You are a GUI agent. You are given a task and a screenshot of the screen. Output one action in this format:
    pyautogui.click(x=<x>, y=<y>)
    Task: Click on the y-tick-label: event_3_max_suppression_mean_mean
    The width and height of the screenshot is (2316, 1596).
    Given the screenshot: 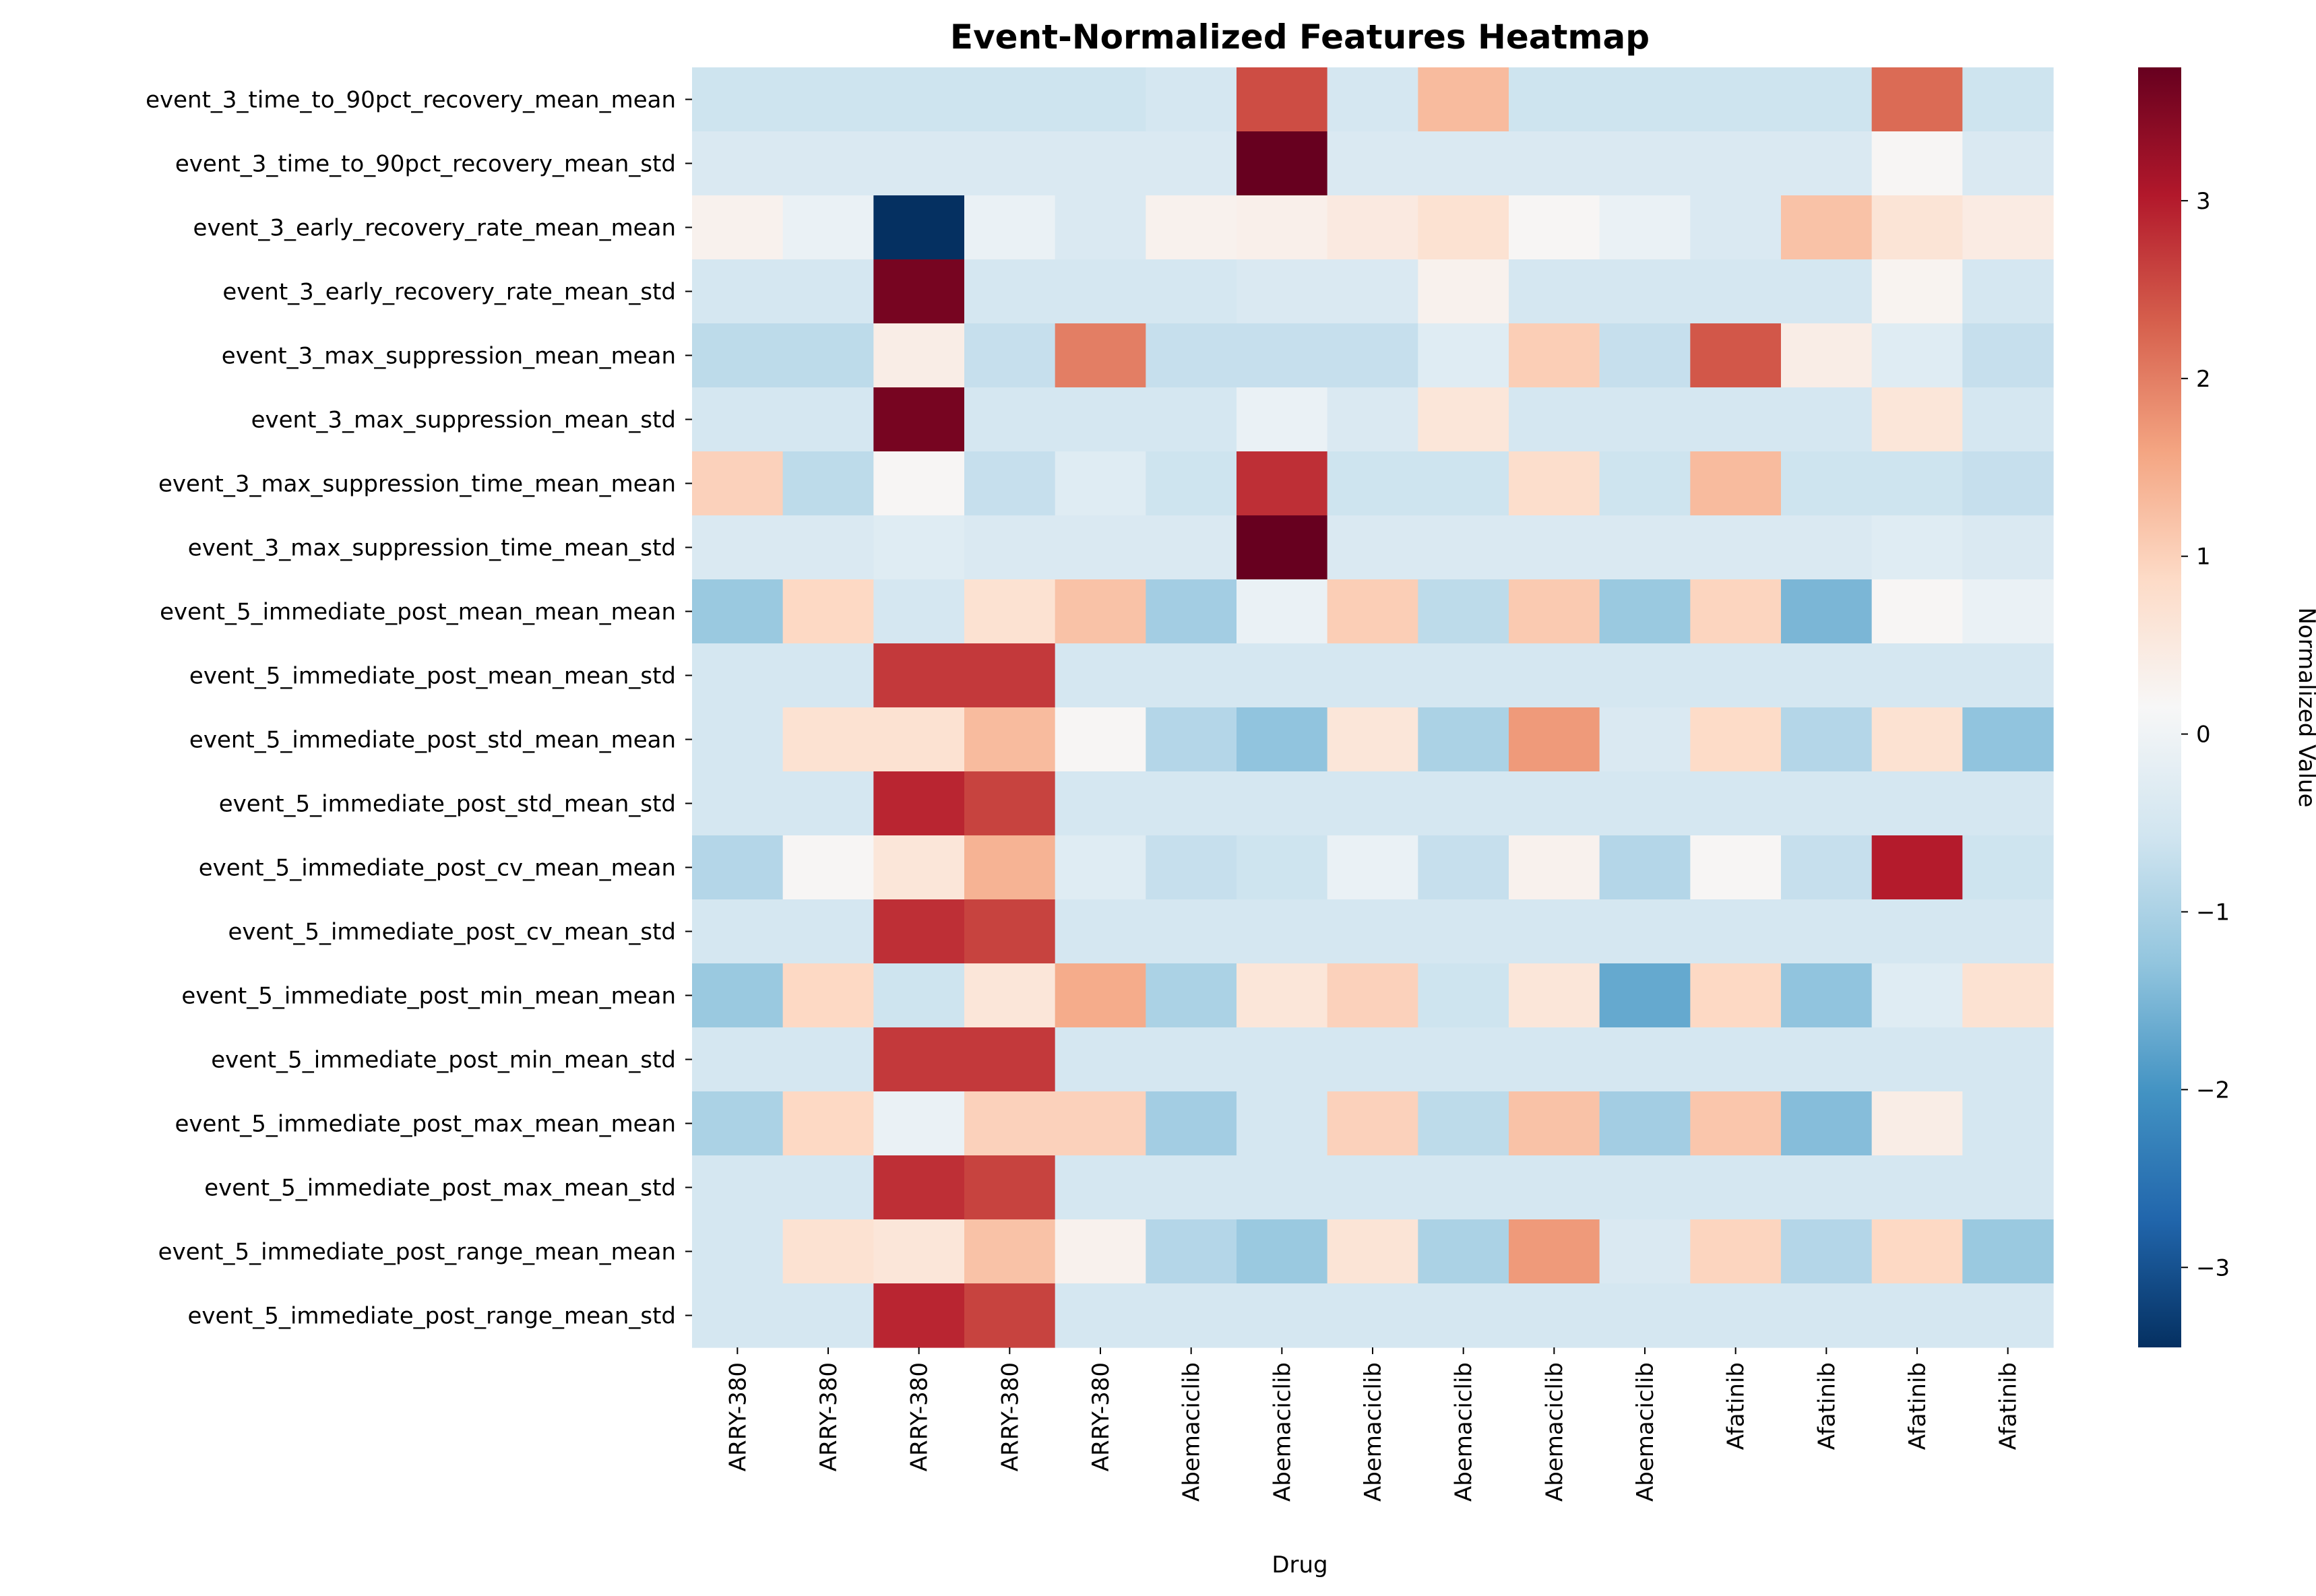 What is the action you would take?
    pyautogui.click(x=449, y=356)
    